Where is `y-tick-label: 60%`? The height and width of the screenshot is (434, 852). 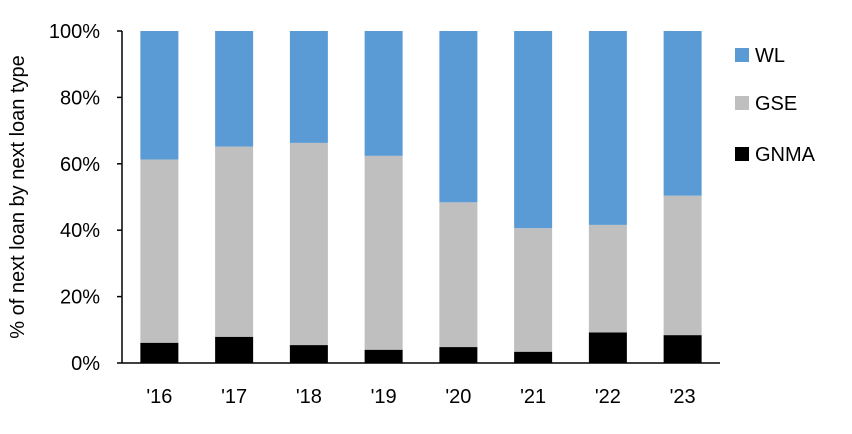
y-tick-label: 60% is located at coordinates (80, 165).